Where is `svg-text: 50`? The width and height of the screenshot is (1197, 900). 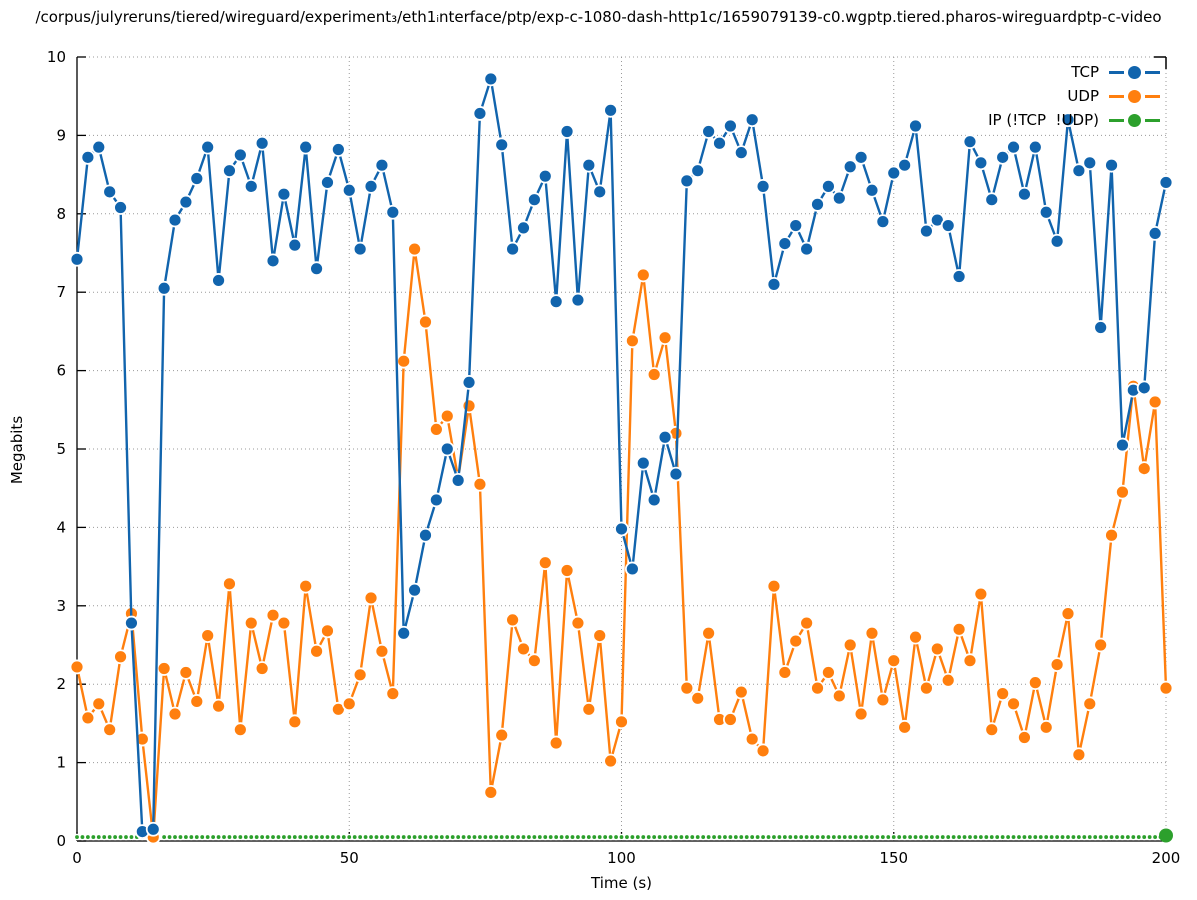
svg-text: 50 is located at coordinates (349, 858).